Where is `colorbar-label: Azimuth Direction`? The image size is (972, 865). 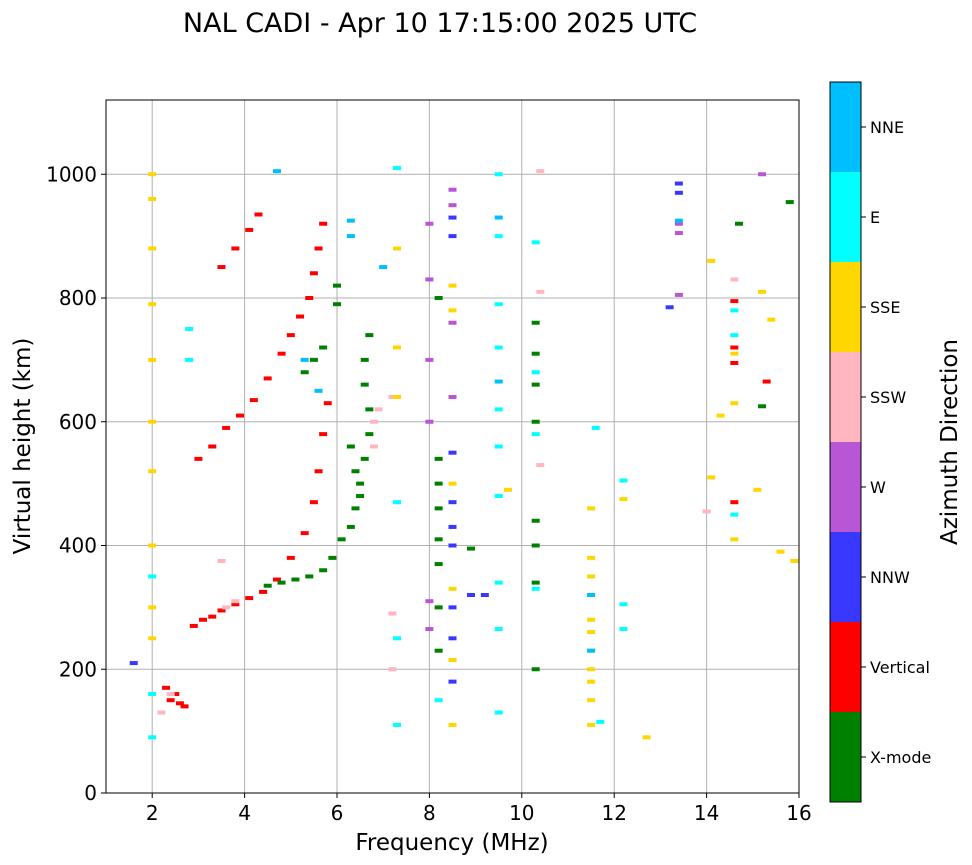
colorbar-label: Azimuth Direction is located at coordinates (950, 442).